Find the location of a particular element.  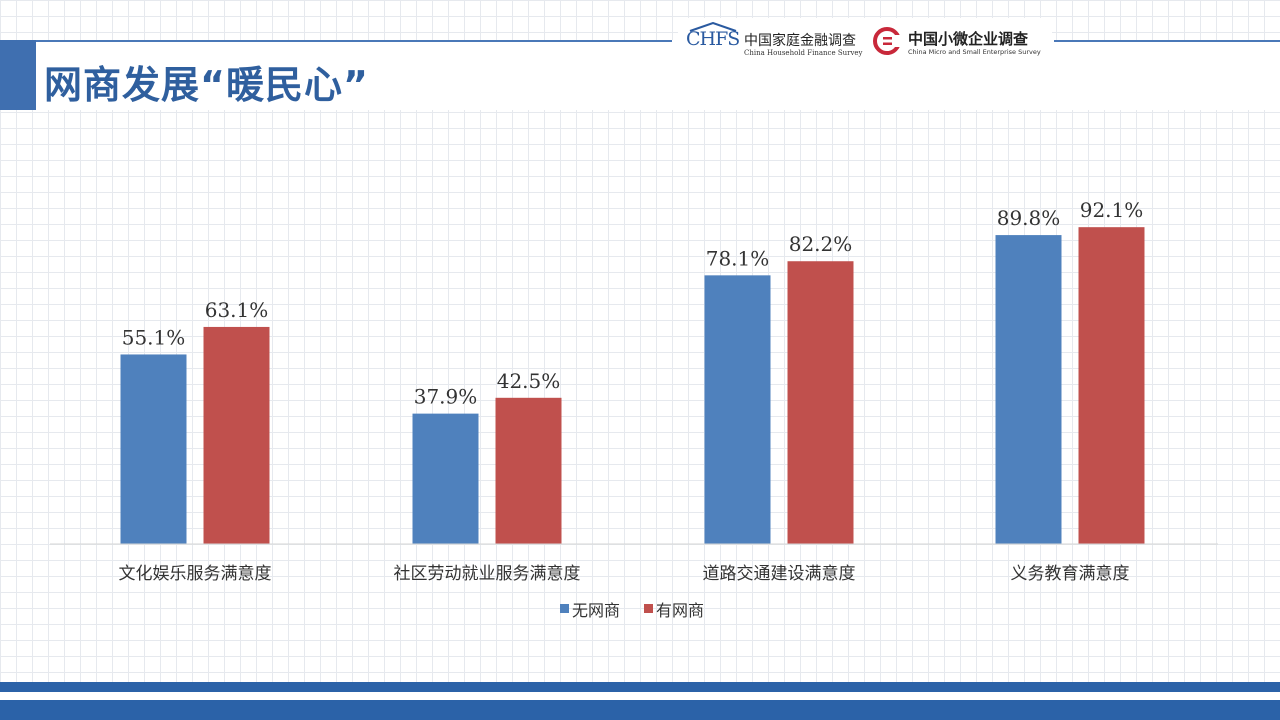

category-label-0: 文化娱乐服务满意度 is located at coordinates (195, 574).